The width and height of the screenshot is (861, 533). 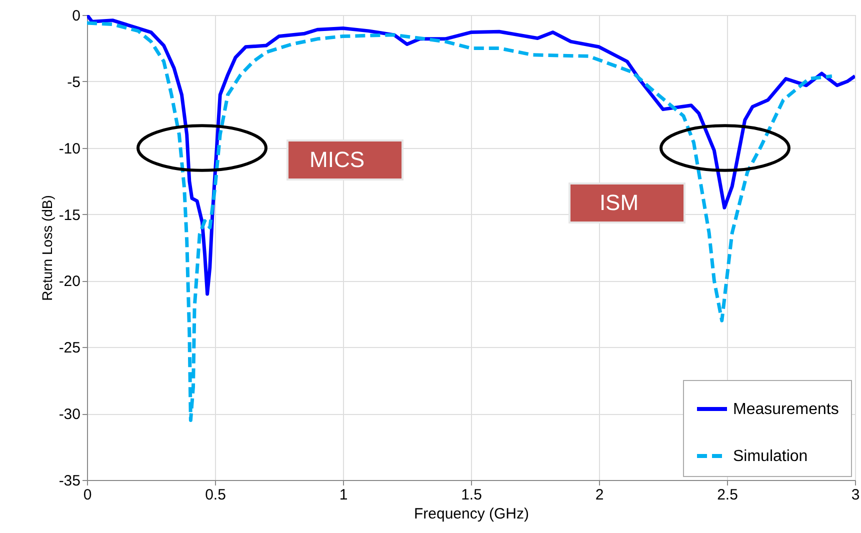 I want to click on x-tick-label: 2, so click(x=599, y=495).